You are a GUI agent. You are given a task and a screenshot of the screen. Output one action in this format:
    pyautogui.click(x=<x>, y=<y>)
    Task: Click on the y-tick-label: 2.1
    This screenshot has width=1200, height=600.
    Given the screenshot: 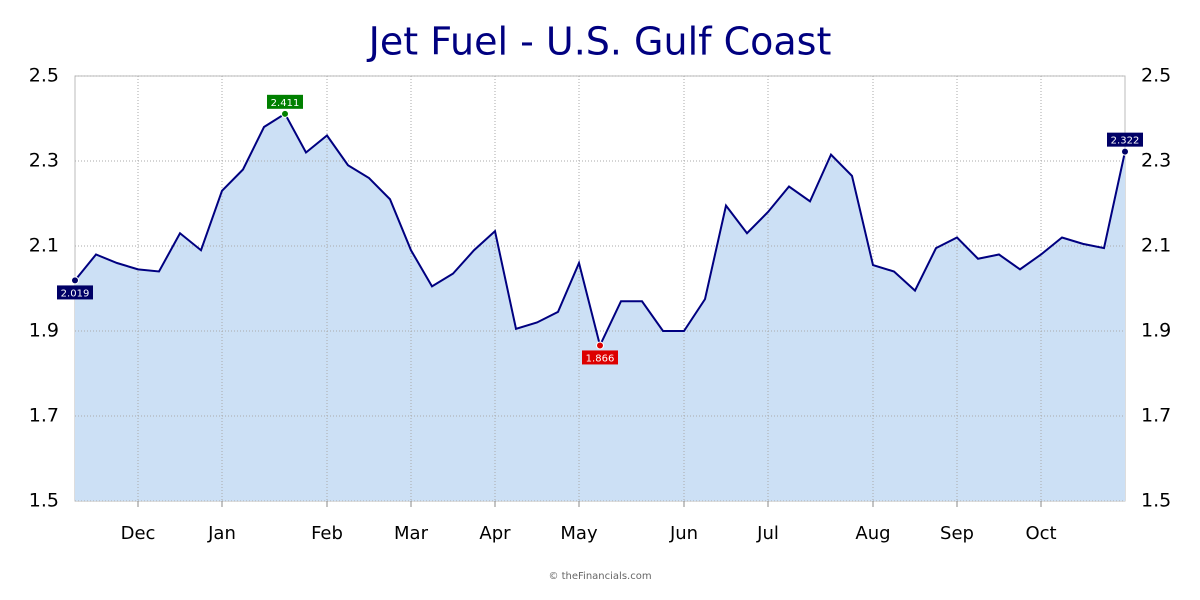 What is the action you would take?
    pyautogui.click(x=44, y=246)
    